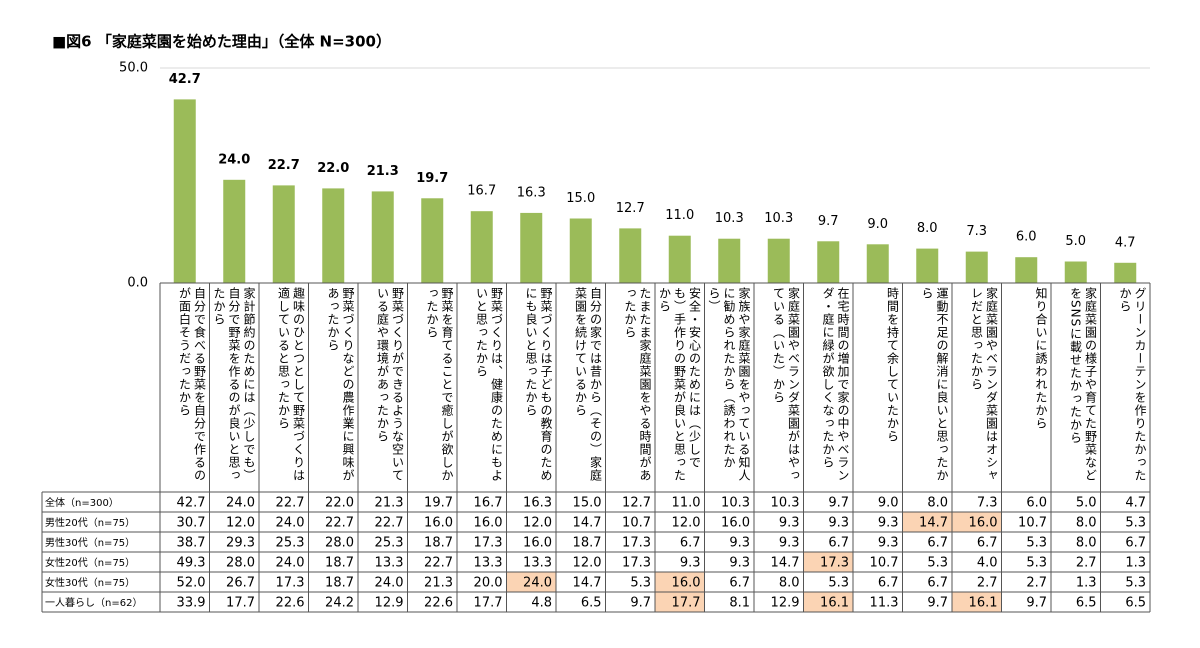  What do you see at coordinates (383, 171) in the screenshot?
I see `value-label: 21.3` at bounding box center [383, 171].